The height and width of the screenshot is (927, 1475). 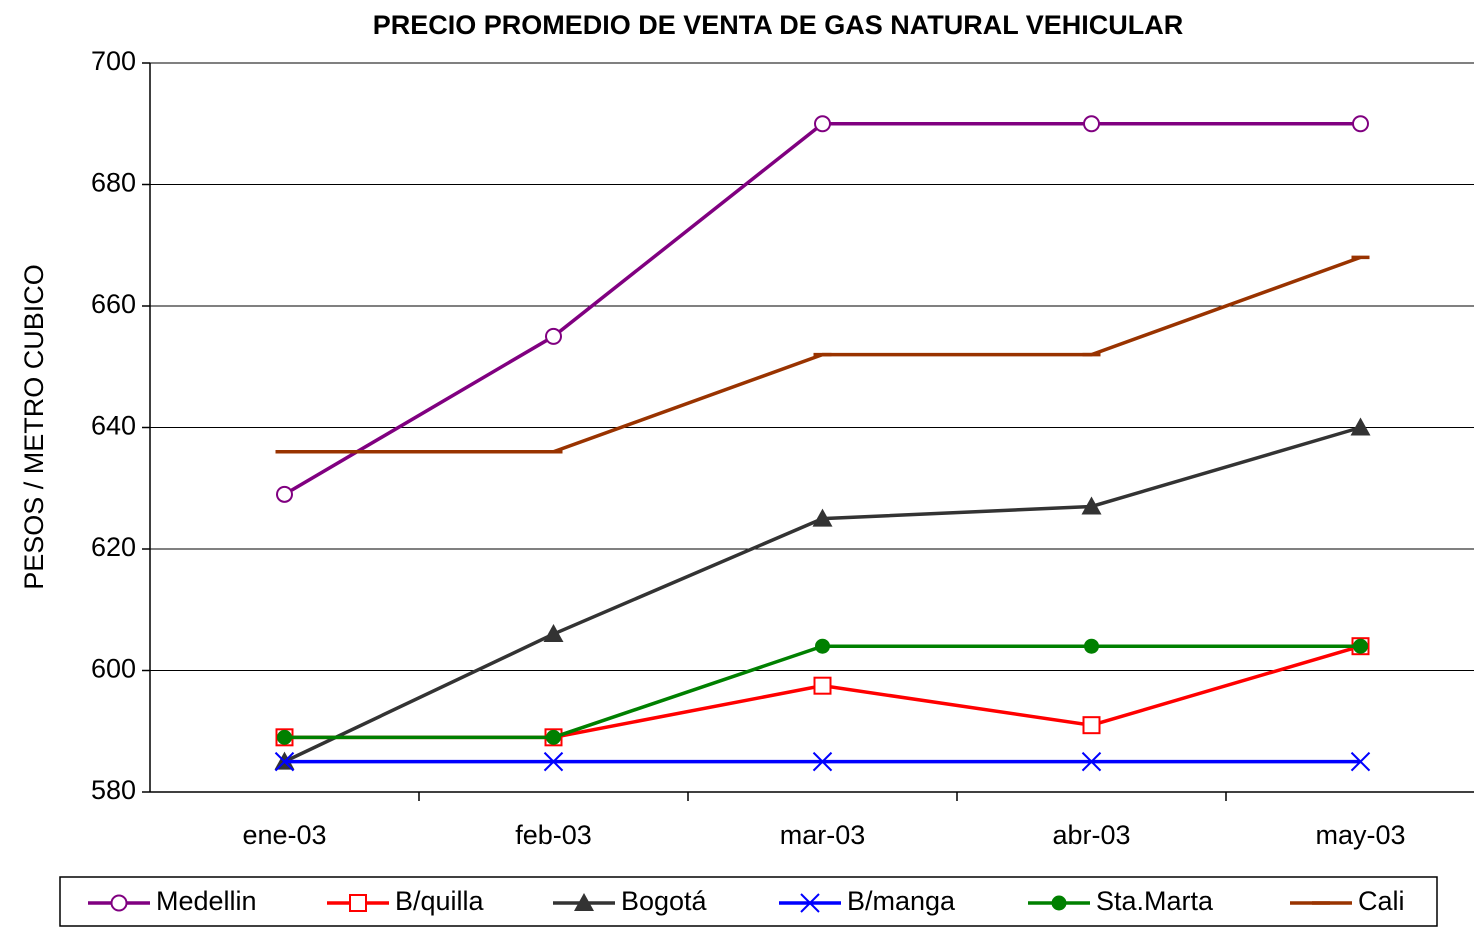 I want to click on legend-label: Bogotá, so click(x=664, y=901).